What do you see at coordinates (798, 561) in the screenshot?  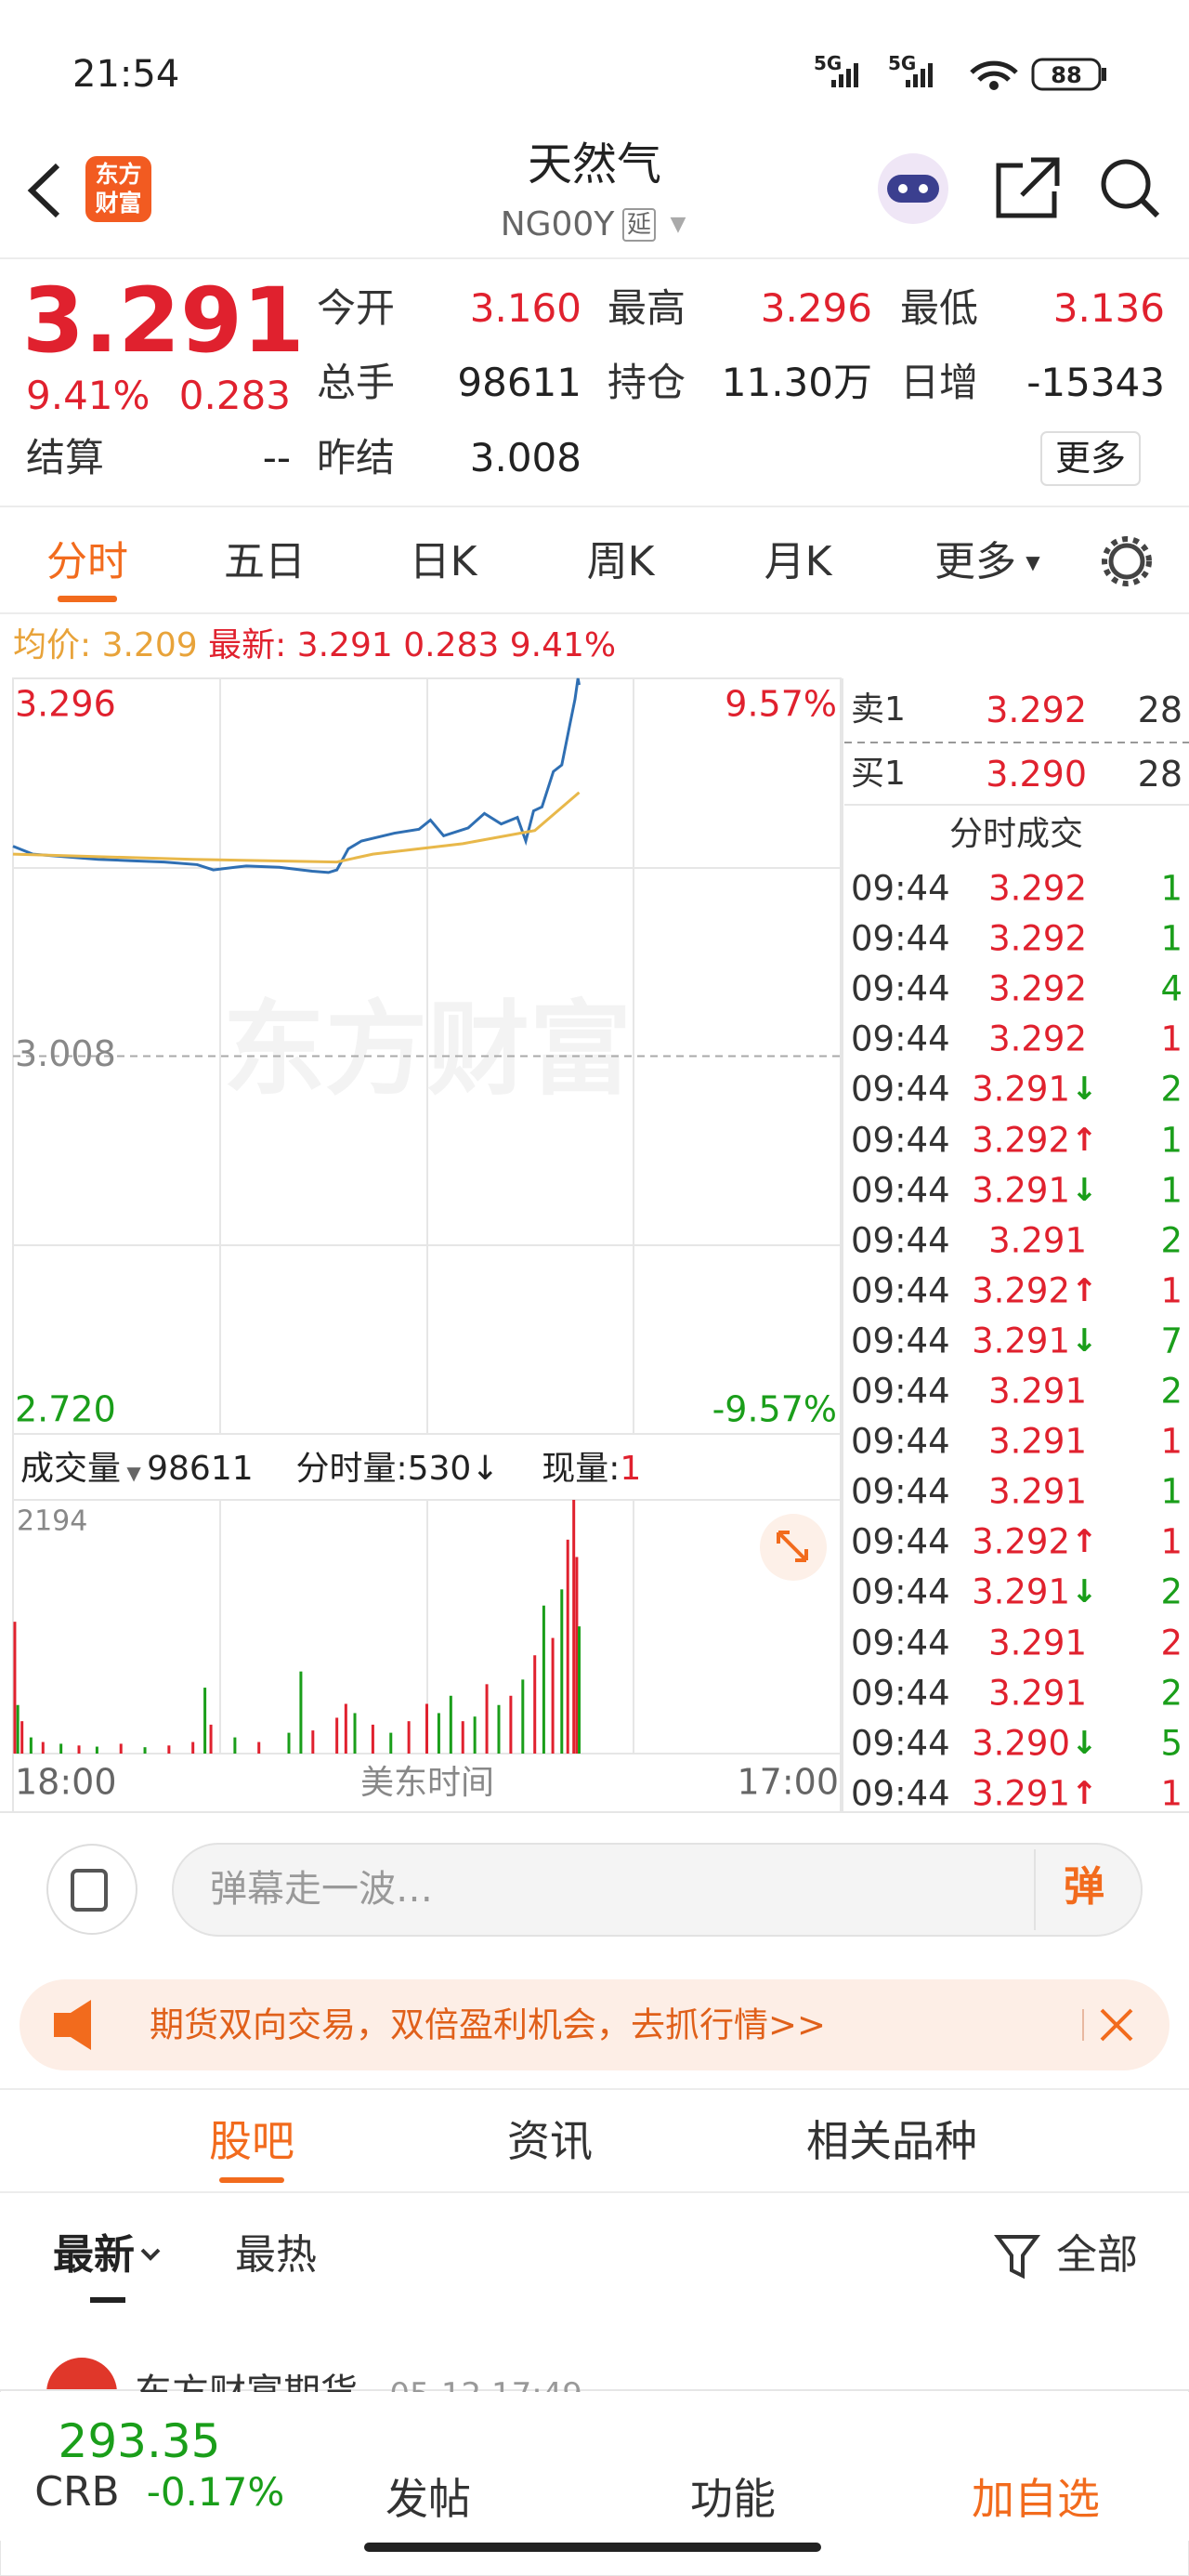 I see `chart-tab: 月K` at bounding box center [798, 561].